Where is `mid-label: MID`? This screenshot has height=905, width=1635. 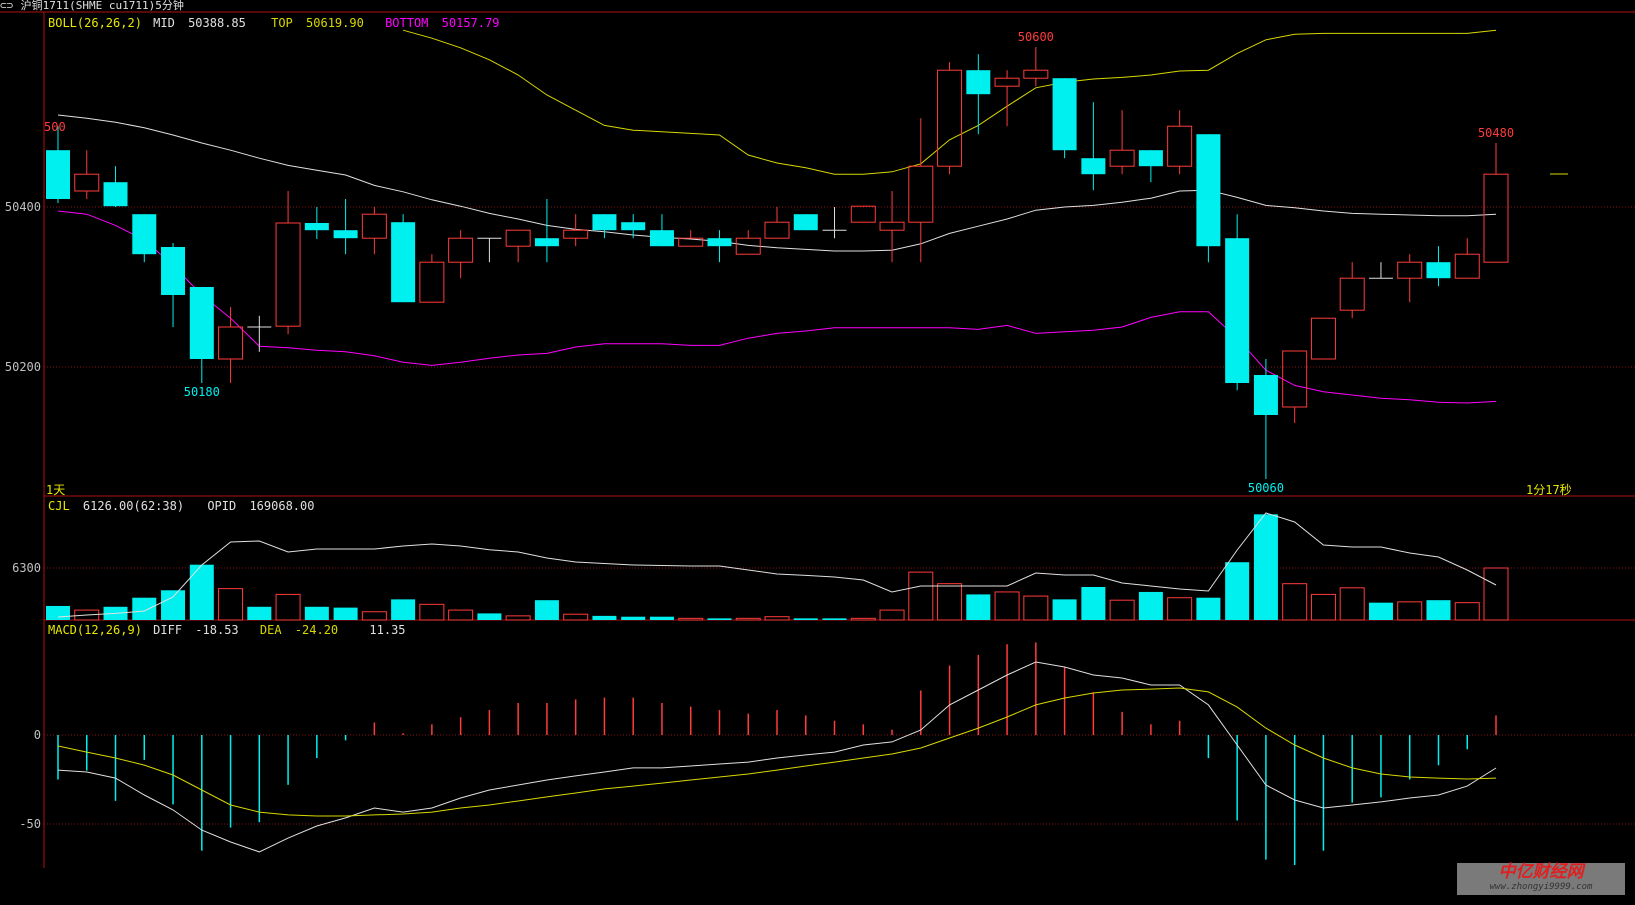
mid-label: MID is located at coordinates (164, 23).